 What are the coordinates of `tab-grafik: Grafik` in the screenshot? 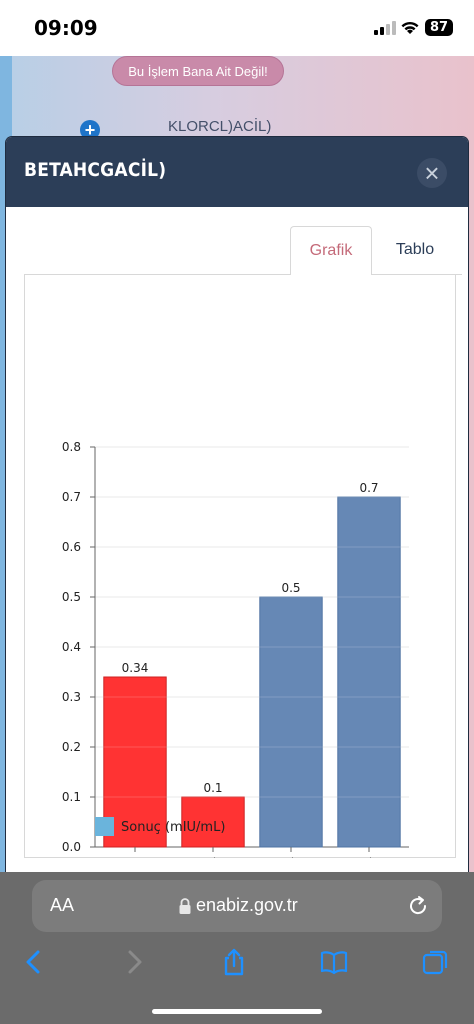 It's located at (331, 250).